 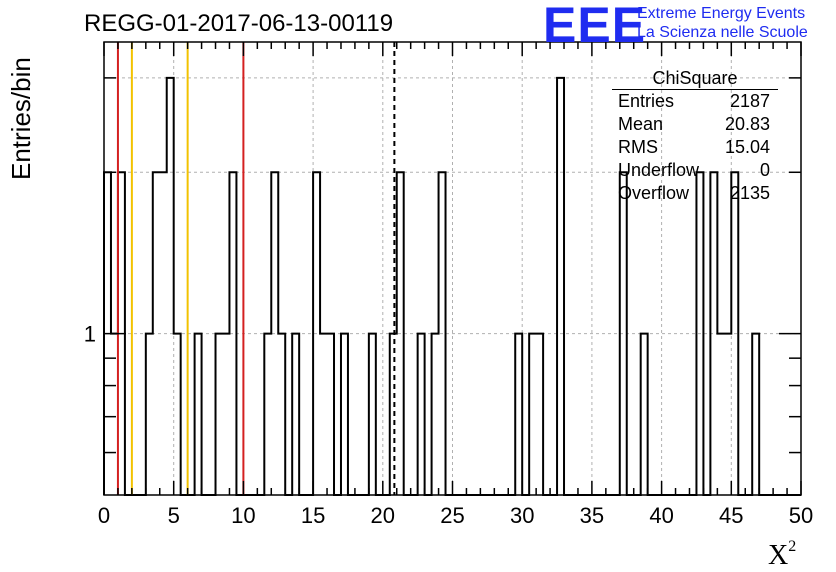 What do you see at coordinates (243, 515) in the screenshot?
I see `x-tick-label: 10` at bounding box center [243, 515].